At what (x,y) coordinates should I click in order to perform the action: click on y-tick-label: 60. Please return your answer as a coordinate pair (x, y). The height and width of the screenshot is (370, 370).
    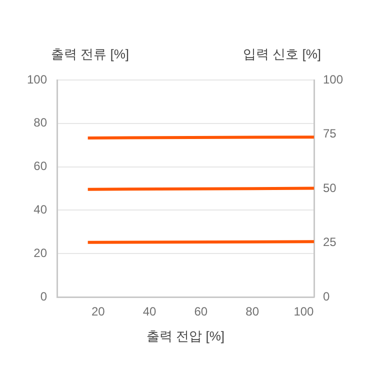
    Looking at the image, I should click on (41, 166).